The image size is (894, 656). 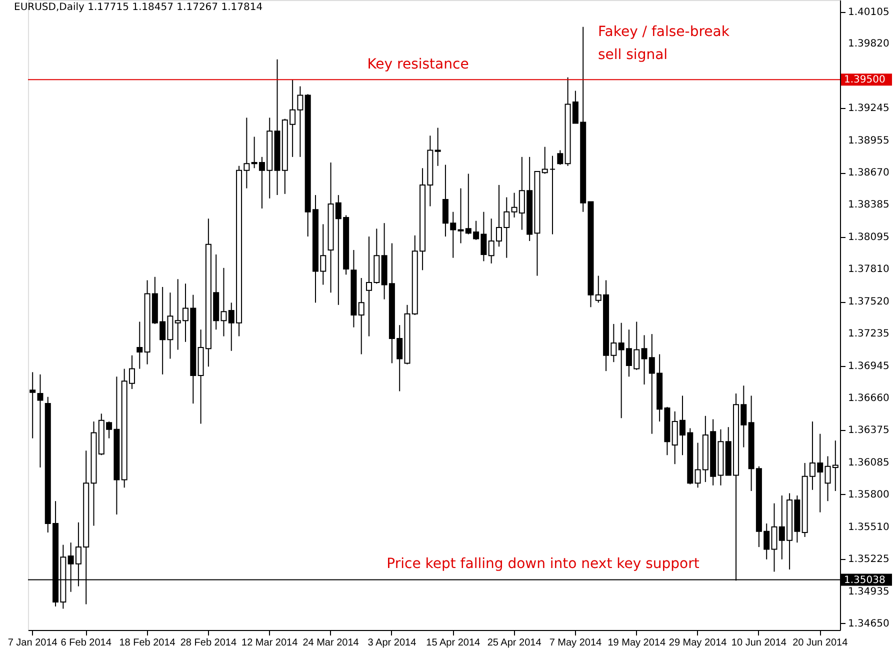 I want to click on y-tick-label: 1.39820, so click(x=869, y=44).